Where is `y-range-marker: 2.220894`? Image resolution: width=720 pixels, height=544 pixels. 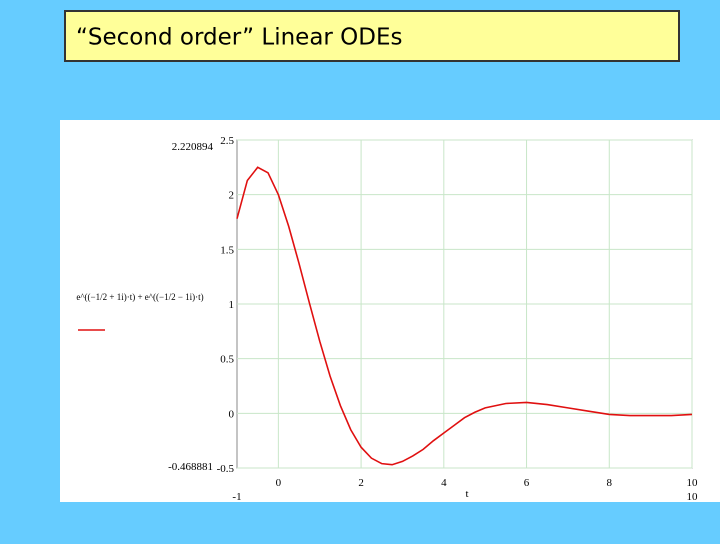
y-range-marker: 2.220894 is located at coordinates (193, 147).